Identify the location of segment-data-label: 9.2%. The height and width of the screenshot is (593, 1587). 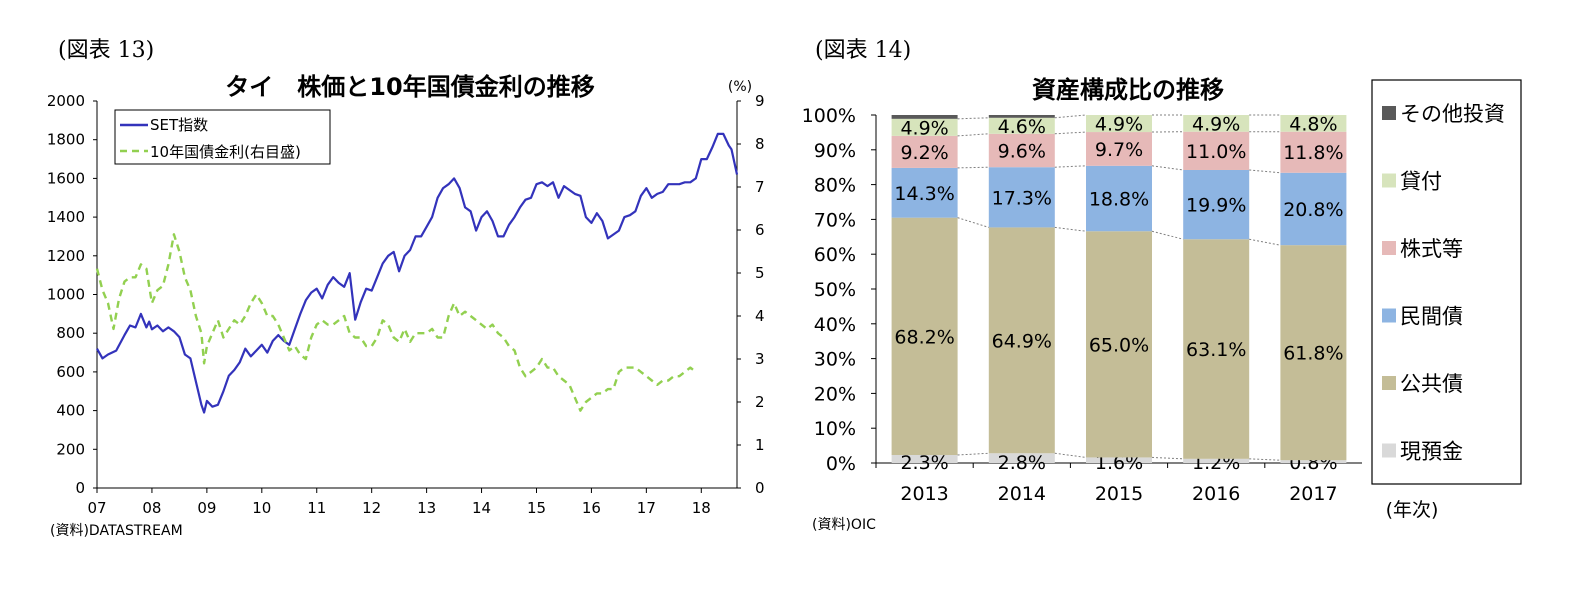
(924, 153).